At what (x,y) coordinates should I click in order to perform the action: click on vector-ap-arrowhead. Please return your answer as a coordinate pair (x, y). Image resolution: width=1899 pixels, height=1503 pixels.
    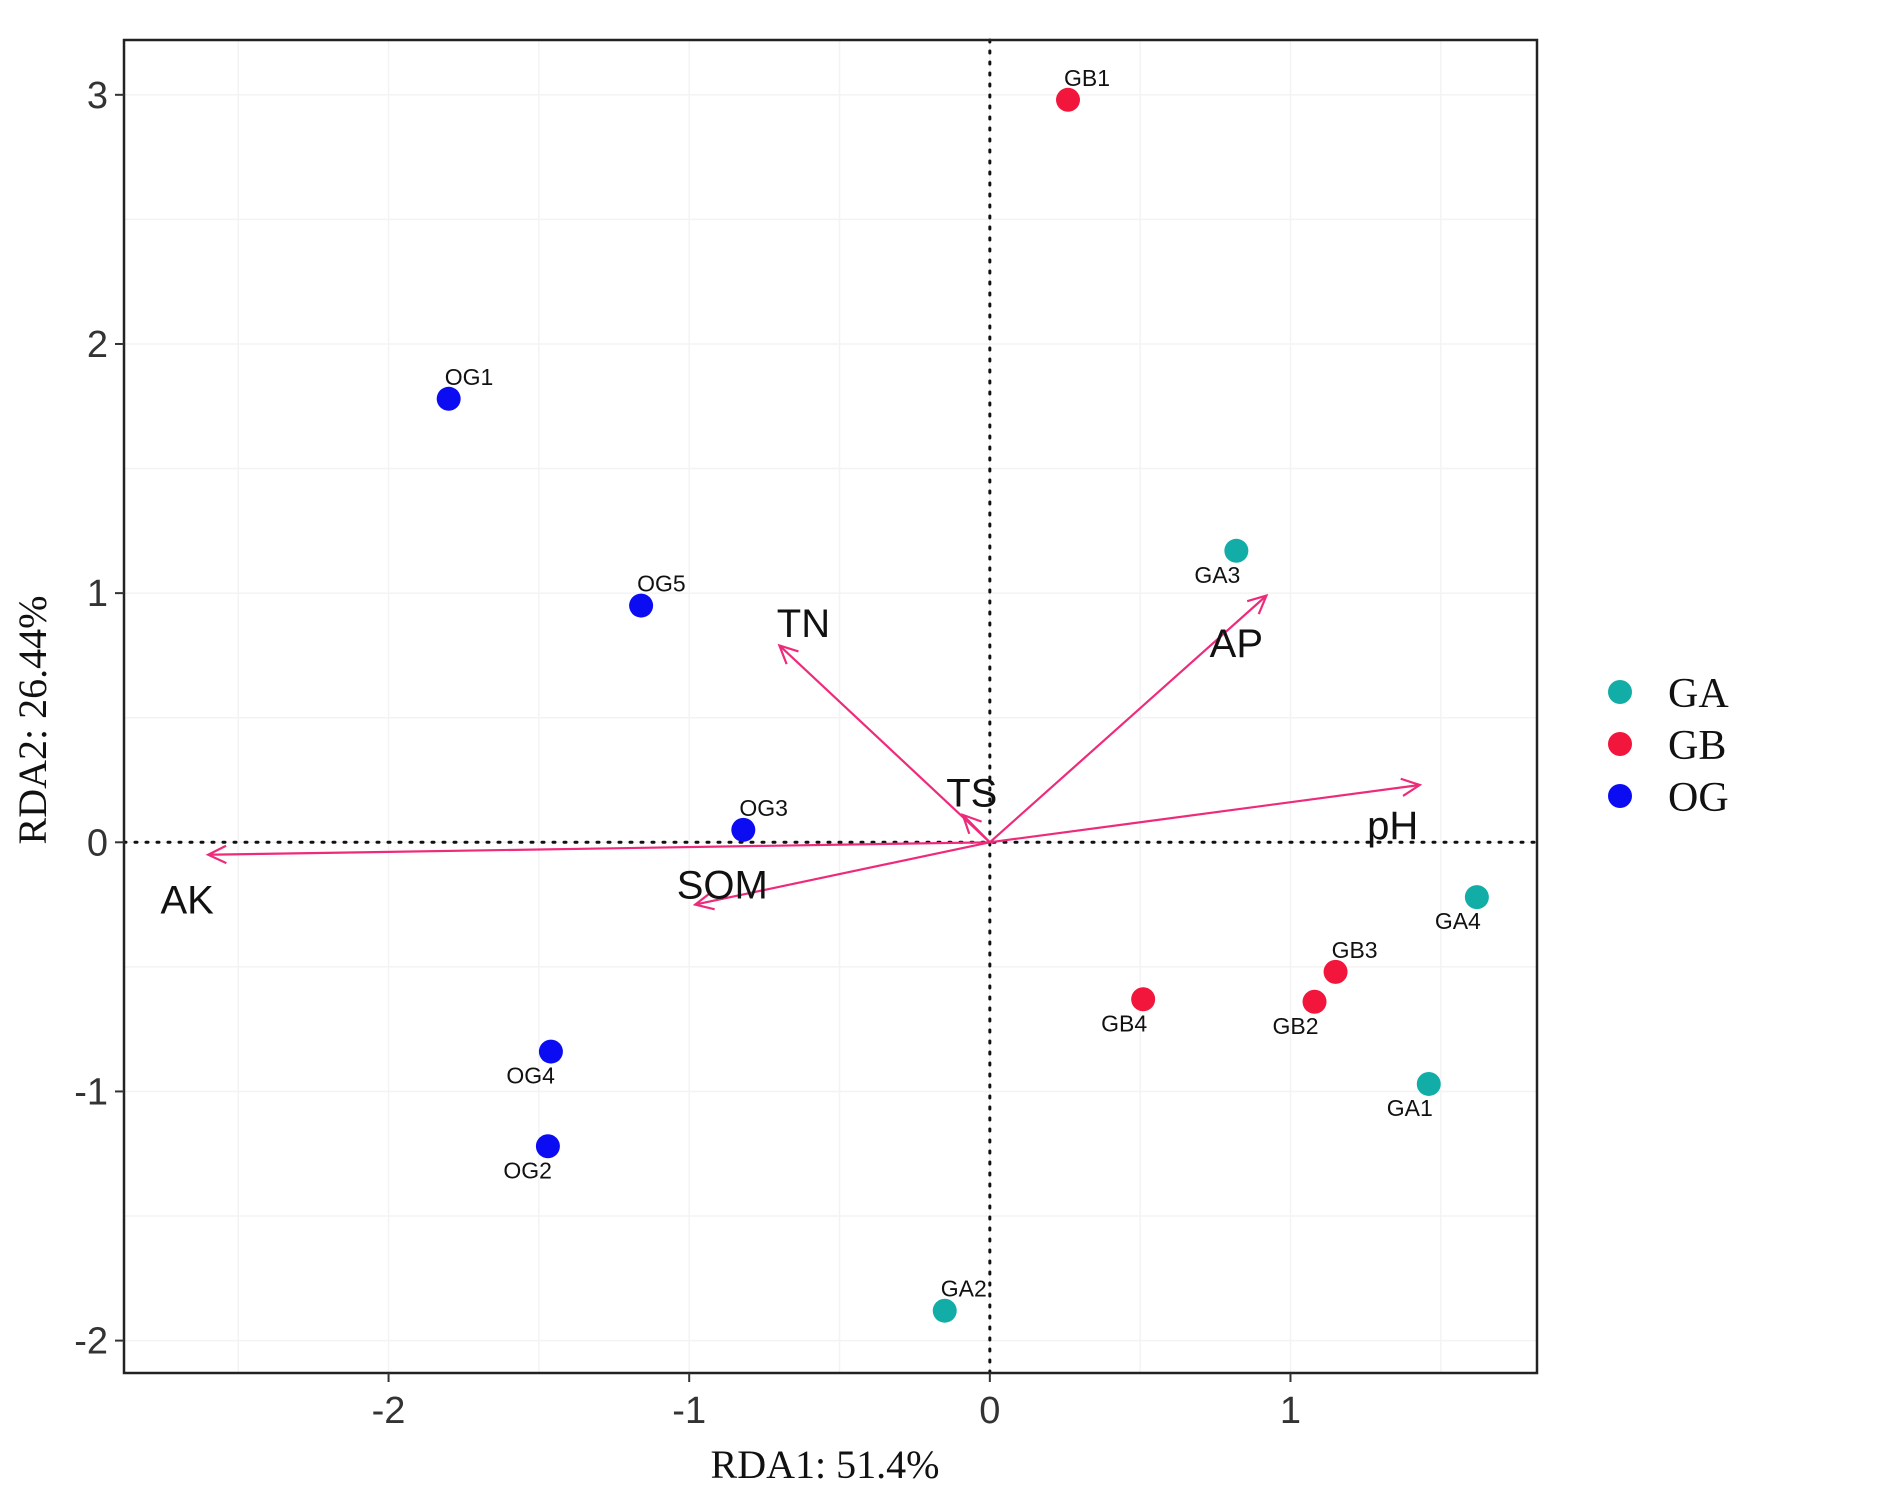
    Looking at the image, I should click on (1257, 604).